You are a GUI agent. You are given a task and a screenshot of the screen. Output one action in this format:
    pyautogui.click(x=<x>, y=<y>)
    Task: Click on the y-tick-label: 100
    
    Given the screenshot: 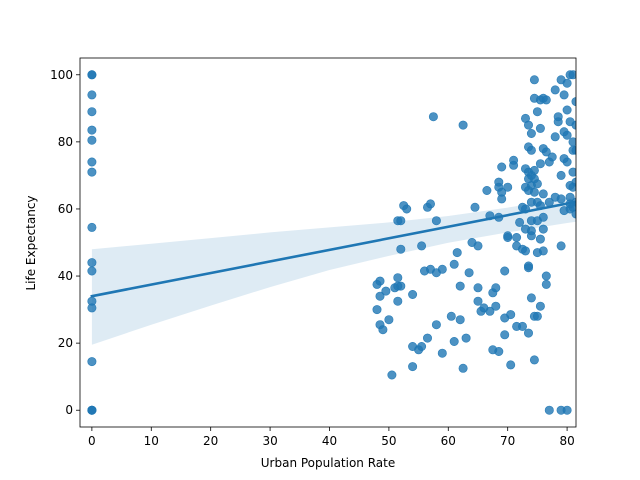 What is the action you would take?
    pyautogui.click(x=61, y=75)
    